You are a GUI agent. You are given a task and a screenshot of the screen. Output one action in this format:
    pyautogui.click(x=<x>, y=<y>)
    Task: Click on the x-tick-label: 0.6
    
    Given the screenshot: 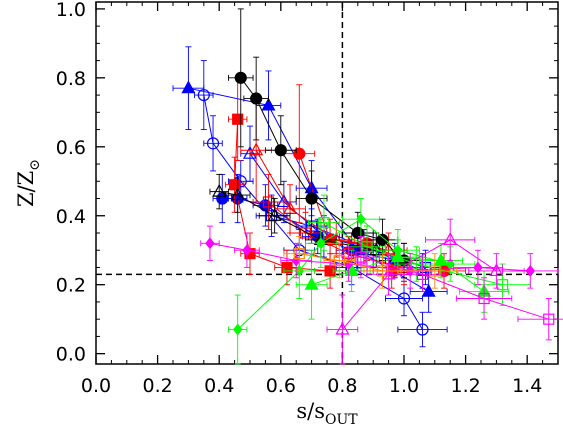 What is the action you would take?
    pyautogui.click(x=281, y=386)
    